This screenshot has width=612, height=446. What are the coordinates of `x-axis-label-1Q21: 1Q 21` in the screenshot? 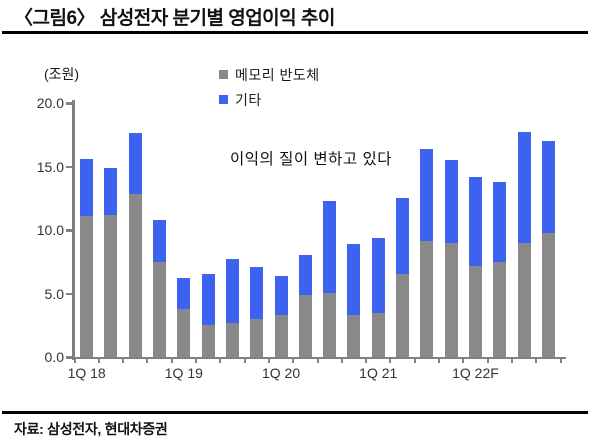 It's located at (378, 373).